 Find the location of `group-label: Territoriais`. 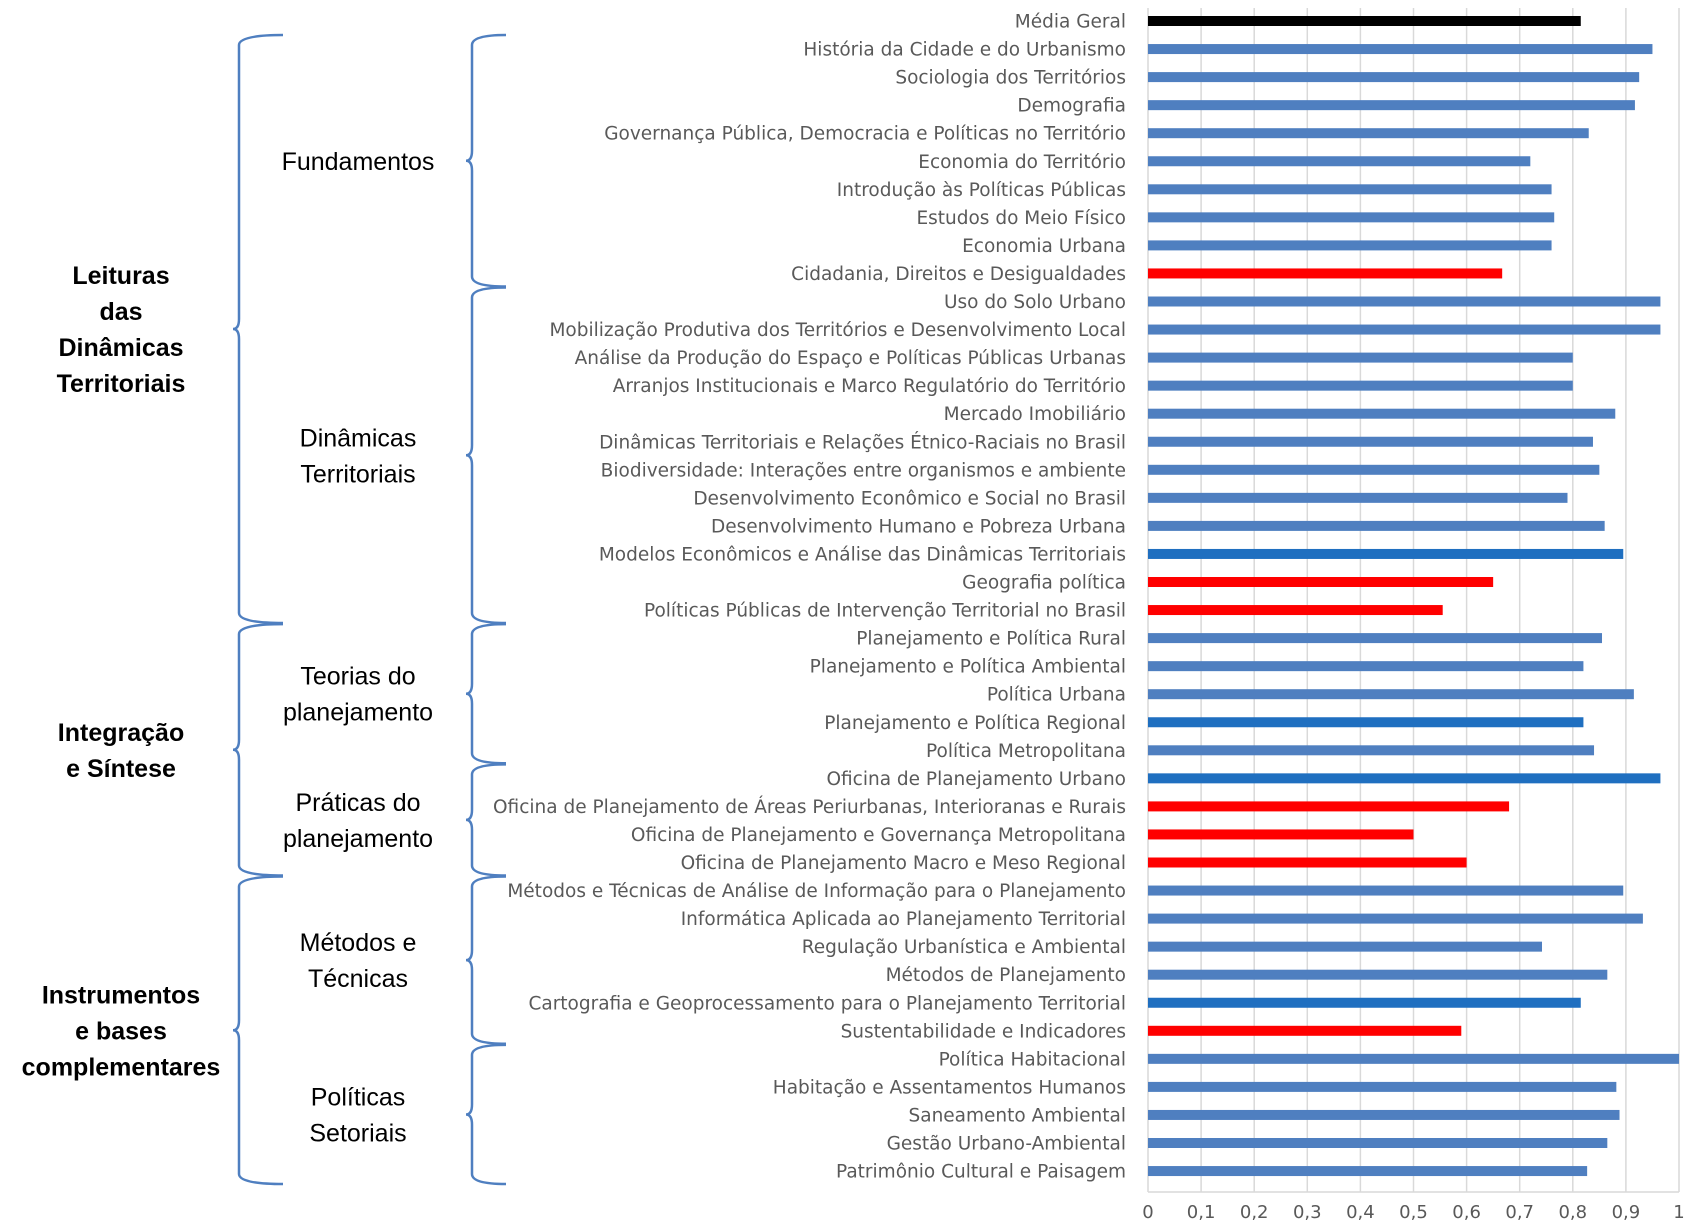

group-label: Territoriais is located at coordinates (121, 384).